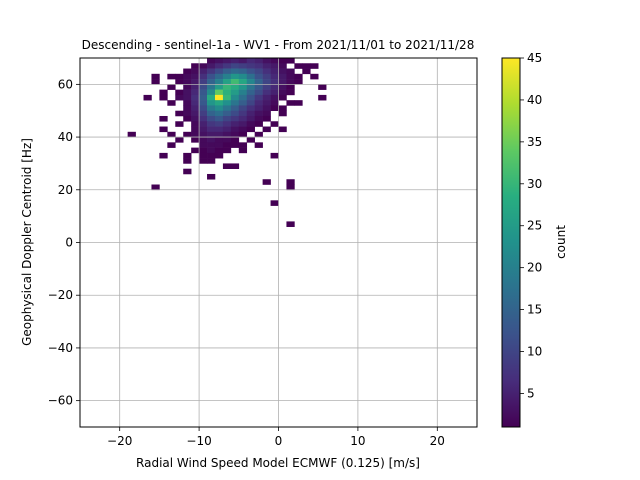  I want to click on y-tick-label: −40, so click(60, 348).